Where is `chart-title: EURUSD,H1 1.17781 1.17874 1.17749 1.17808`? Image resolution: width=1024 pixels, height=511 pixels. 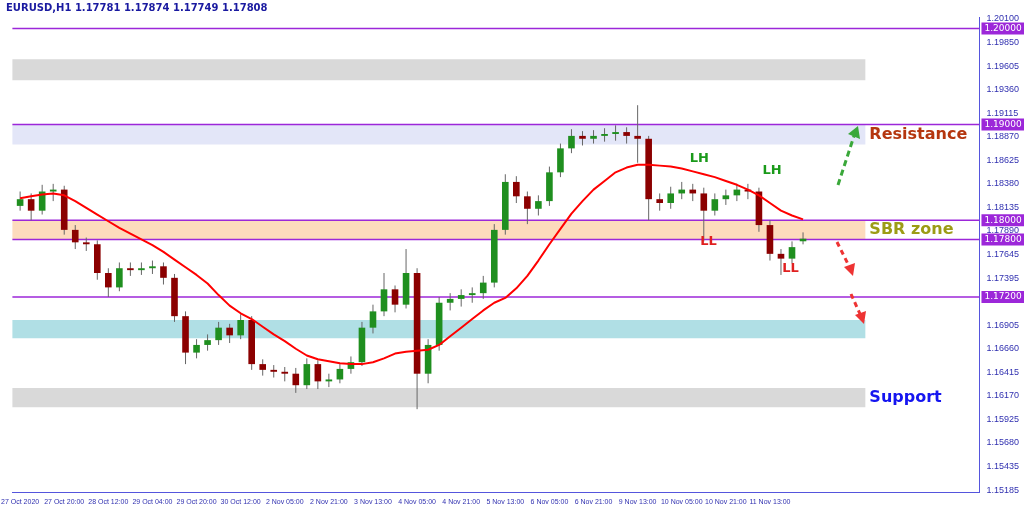 chart-title: EURUSD,H1 1.17781 1.17874 1.17749 1.17808 is located at coordinates (137, 7).